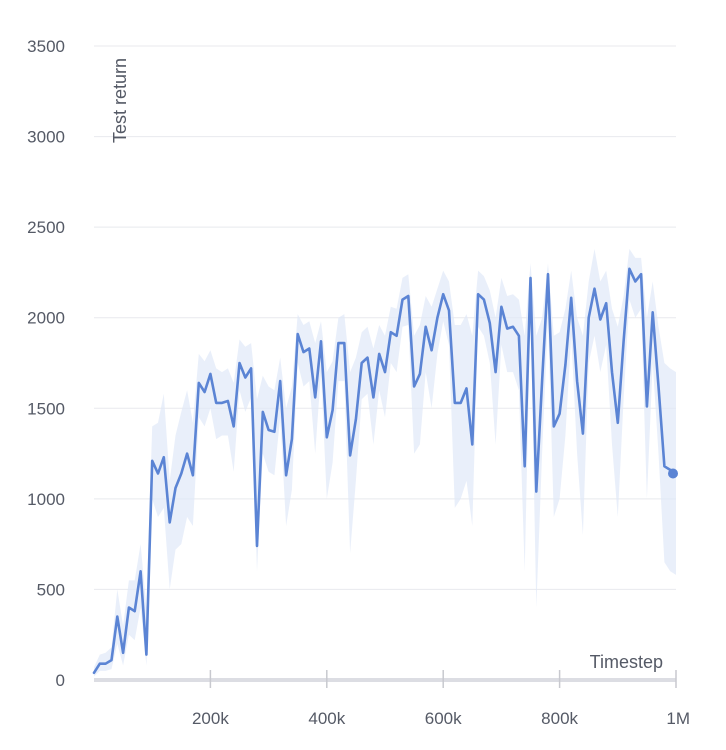 The height and width of the screenshot is (750, 726). Describe the element at coordinates (46, 499) in the screenshot. I see `y-tick-label-2: 1000` at that location.